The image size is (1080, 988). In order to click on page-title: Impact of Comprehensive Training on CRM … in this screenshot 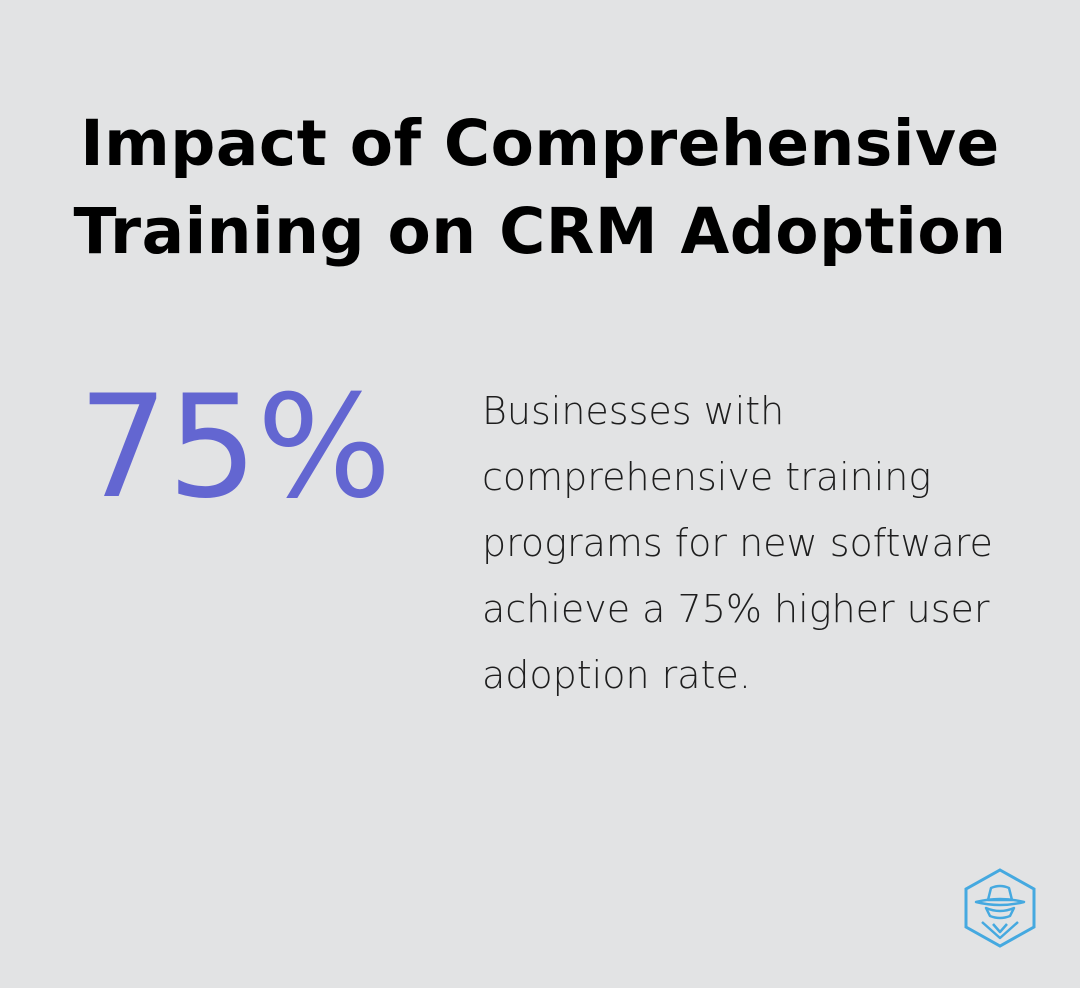, I will do `click(540, 187)`.